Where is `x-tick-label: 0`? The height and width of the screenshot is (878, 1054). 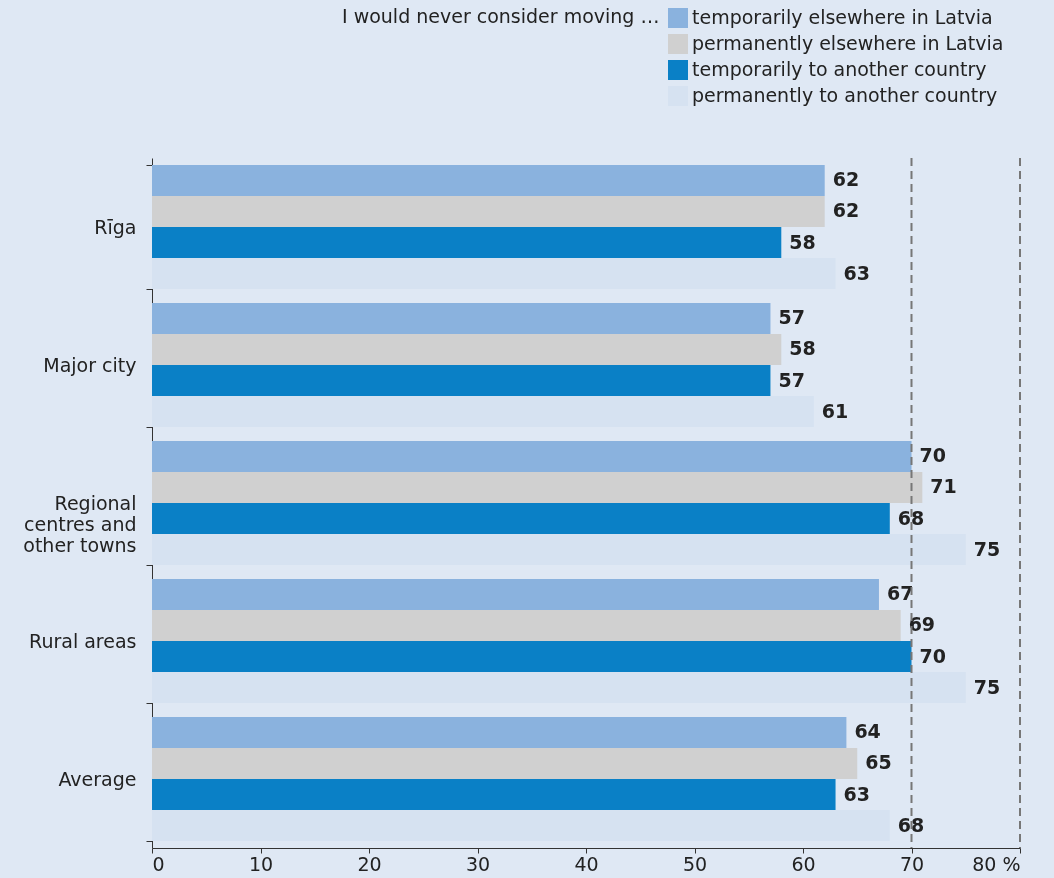
x-tick-label: 0 is located at coordinates (158, 863).